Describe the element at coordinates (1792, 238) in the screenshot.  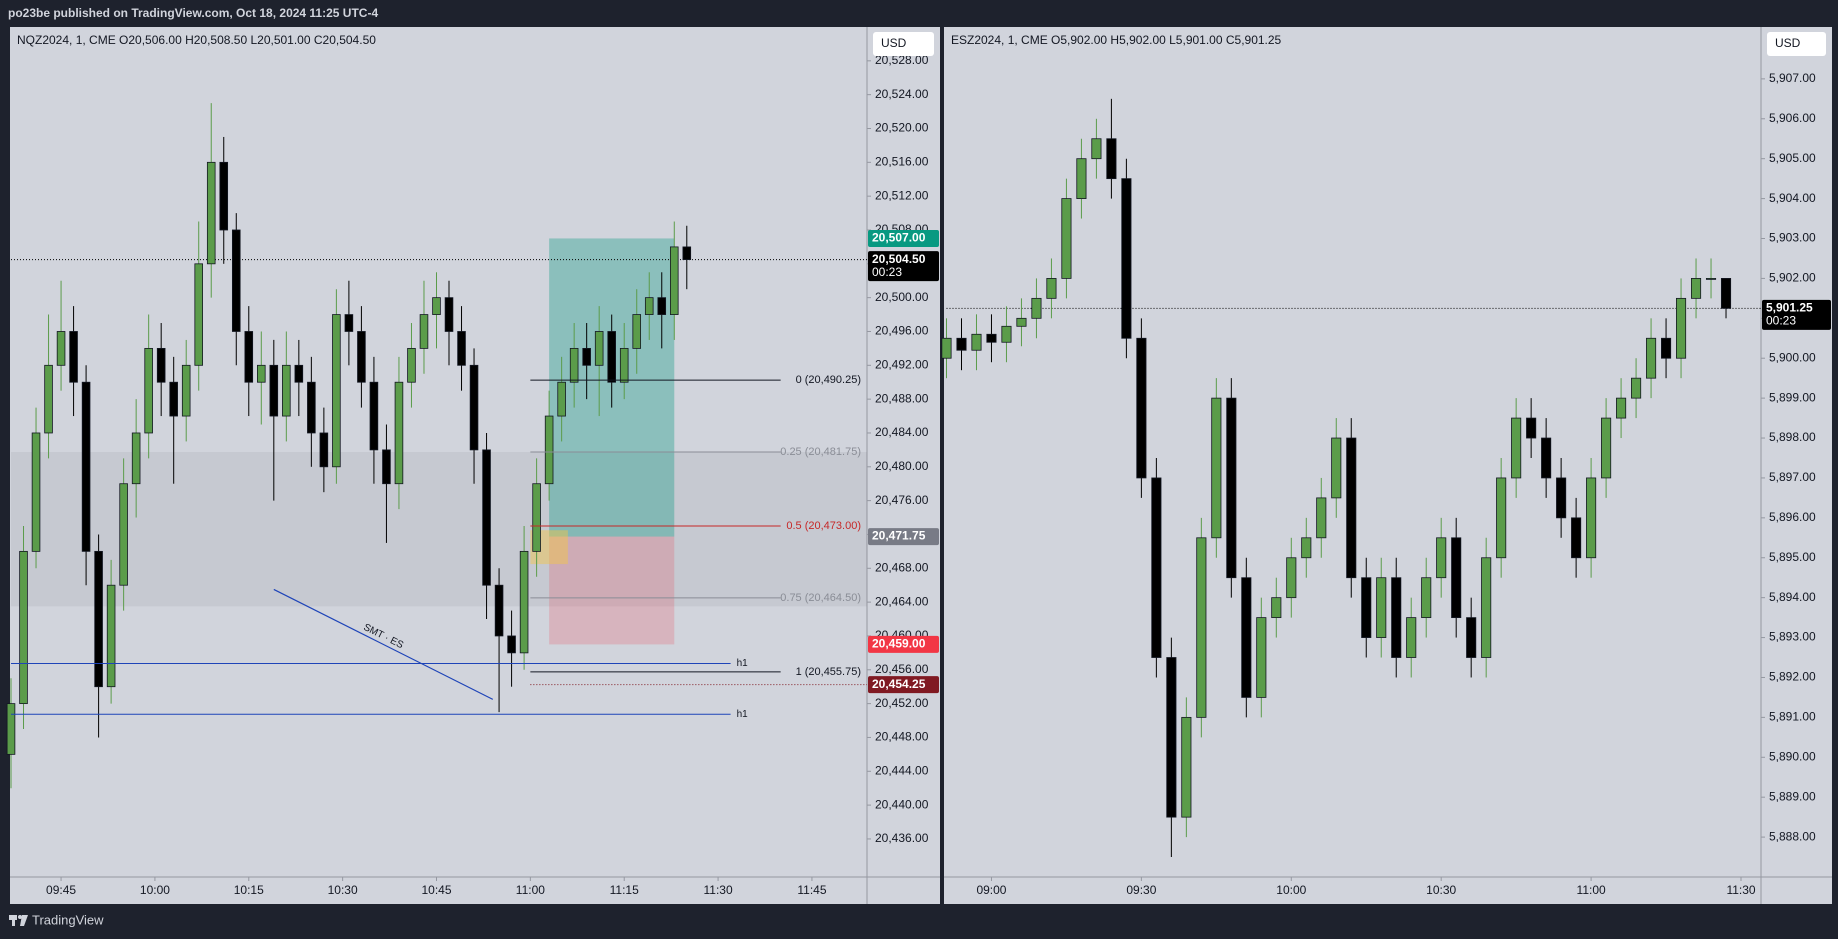
I see `y-tick-label: 5,903.00` at that location.